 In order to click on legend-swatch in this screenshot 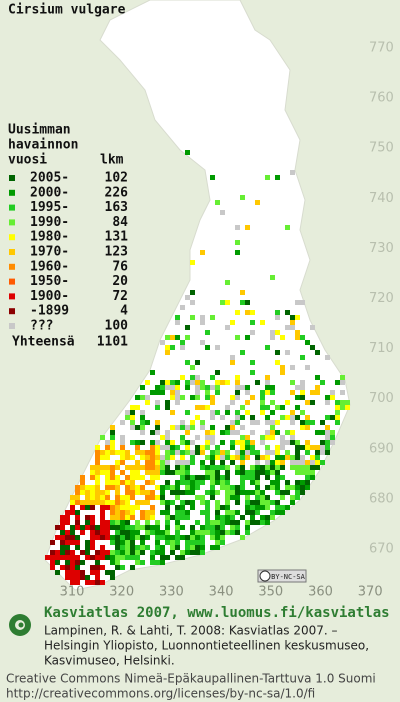, I will do `click(12, 296)`.